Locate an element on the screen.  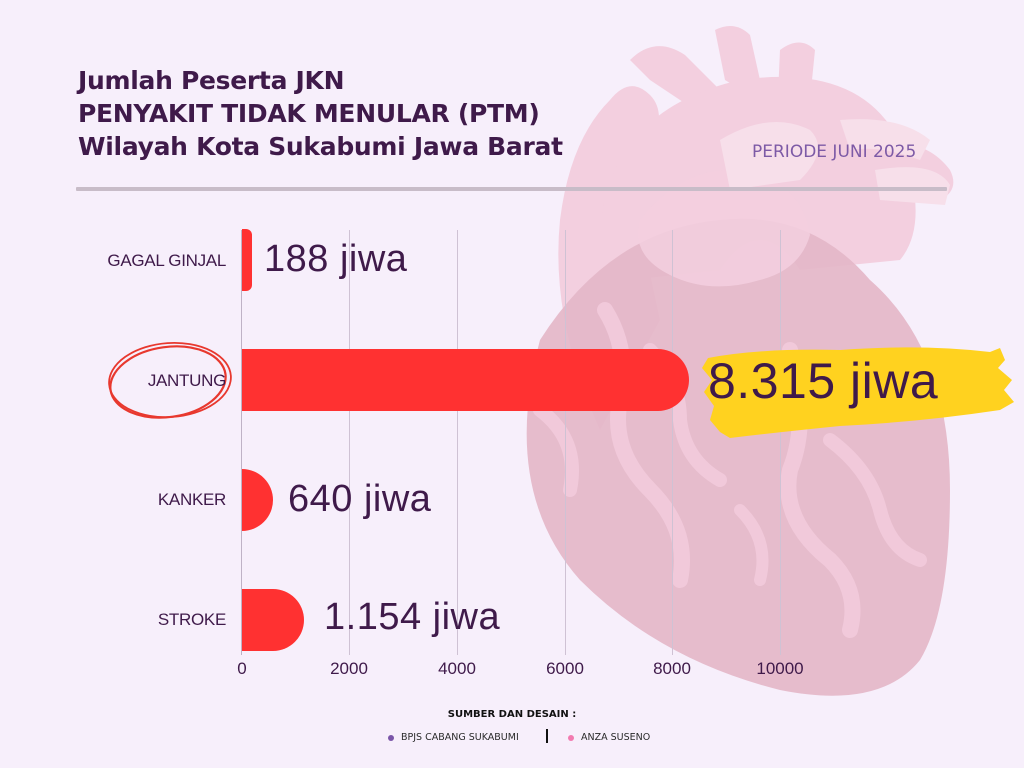
bar-jantung is located at coordinates (465, 380).